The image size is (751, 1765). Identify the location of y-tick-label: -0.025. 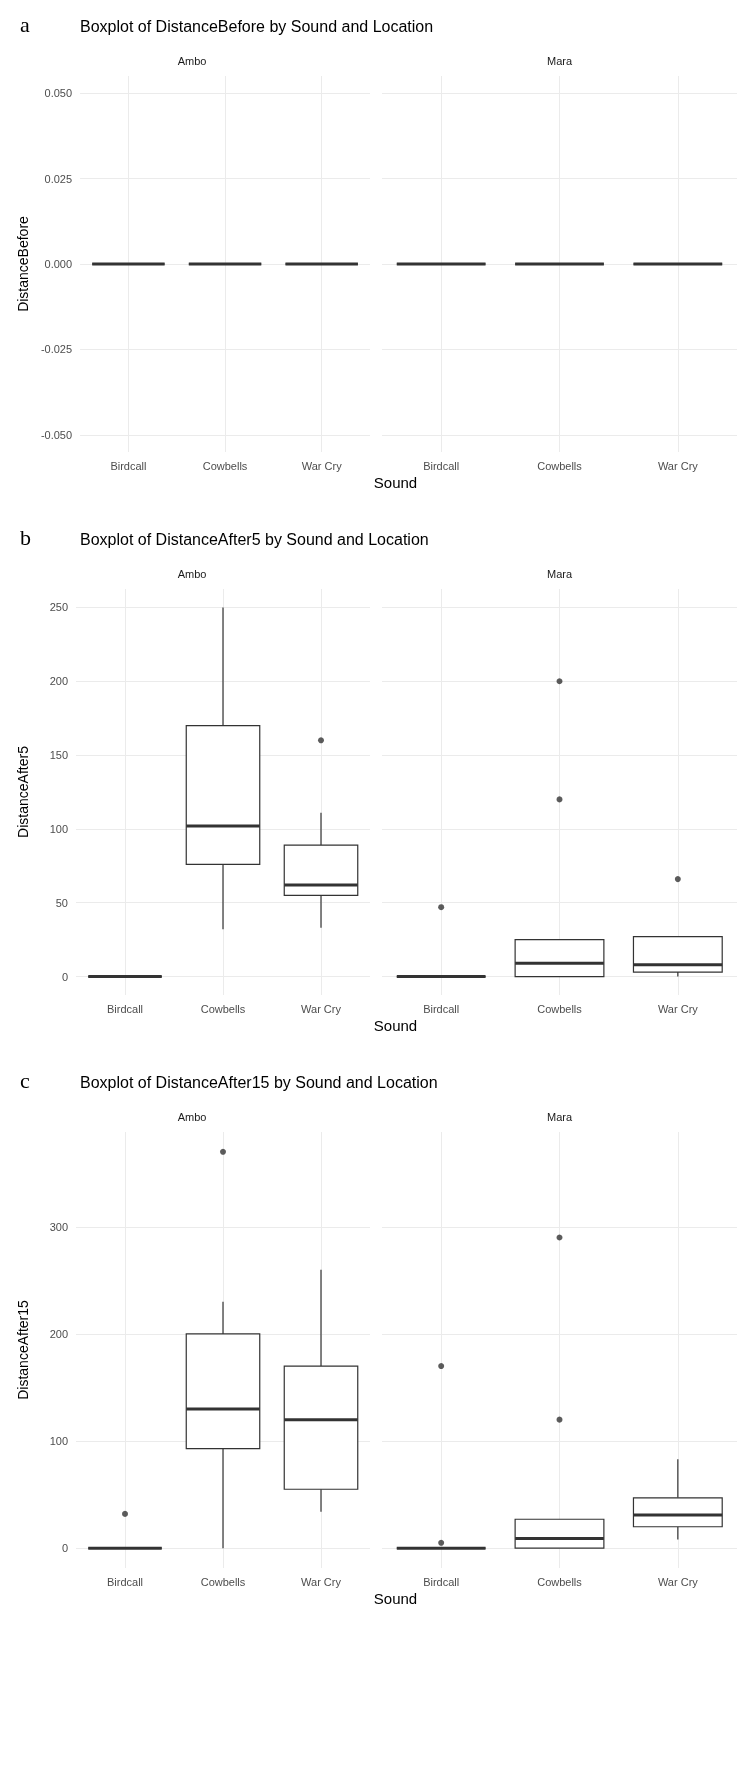
(56, 349).